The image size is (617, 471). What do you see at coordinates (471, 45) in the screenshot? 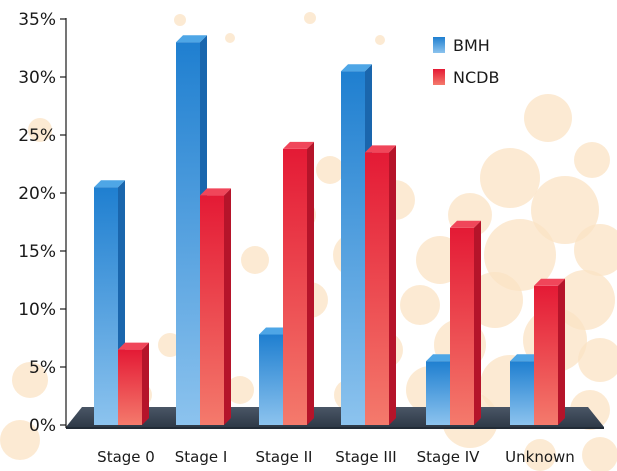
I see `legend-label-bmh: BMH` at bounding box center [471, 45].